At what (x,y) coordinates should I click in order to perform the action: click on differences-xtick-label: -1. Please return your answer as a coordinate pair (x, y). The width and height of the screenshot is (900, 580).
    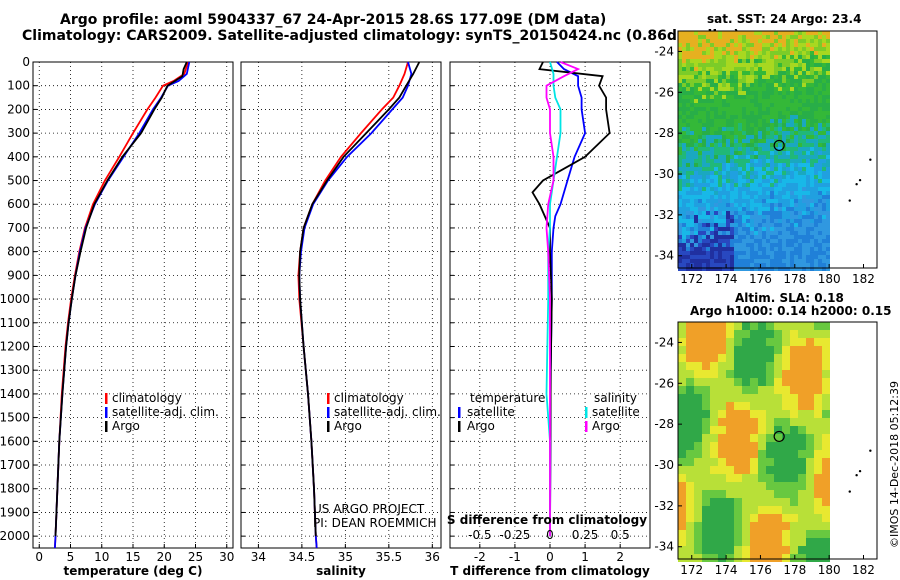
    Looking at the image, I should click on (515, 557).